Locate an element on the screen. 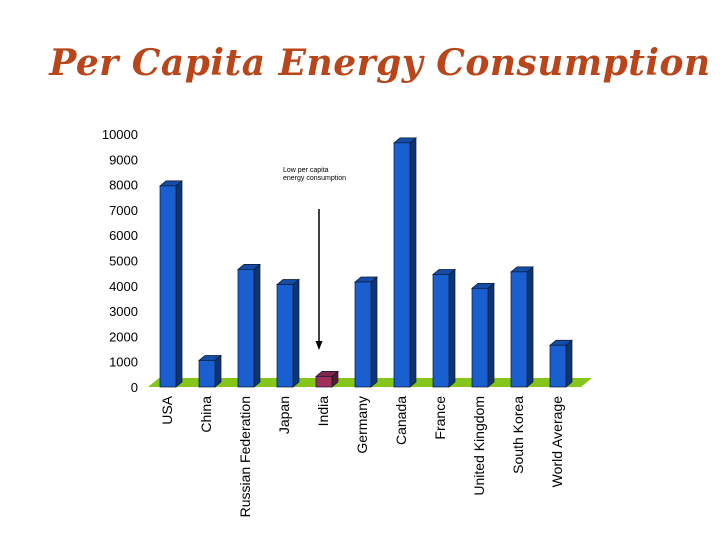 The width and height of the screenshot is (720, 540). x-tick-label: Germany is located at coordinates (362, 425).